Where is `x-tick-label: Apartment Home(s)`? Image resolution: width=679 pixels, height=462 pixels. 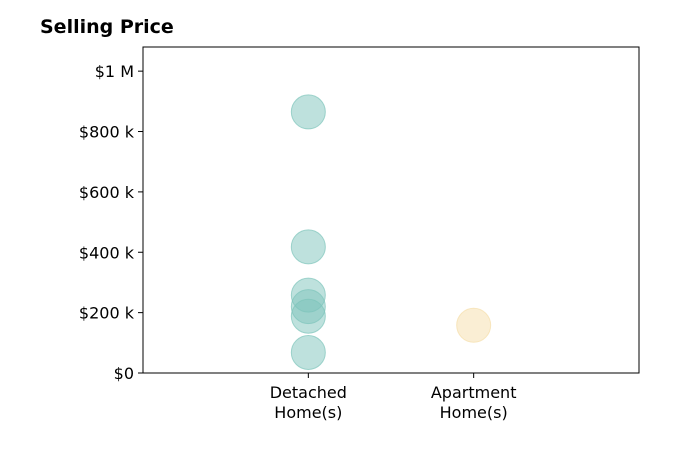 x-tick-label: Apartment Home(s) is located at coordinates (474, 402).